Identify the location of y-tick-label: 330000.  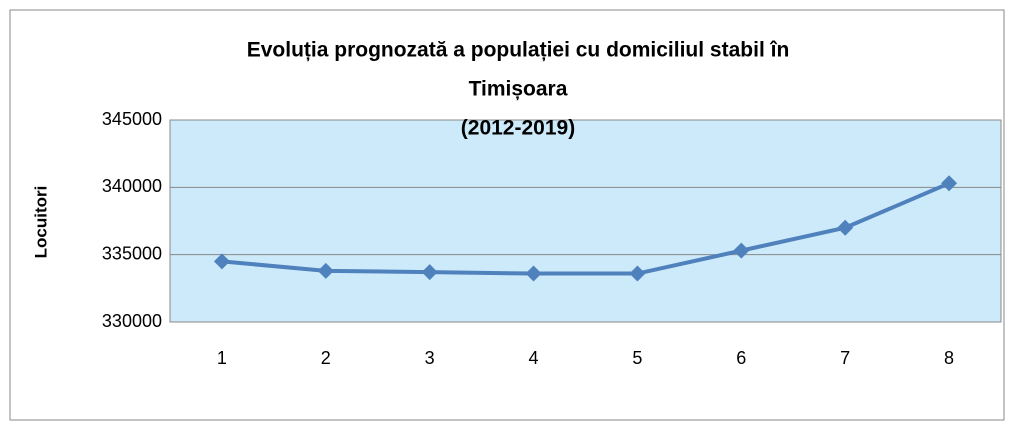
(132, 321).